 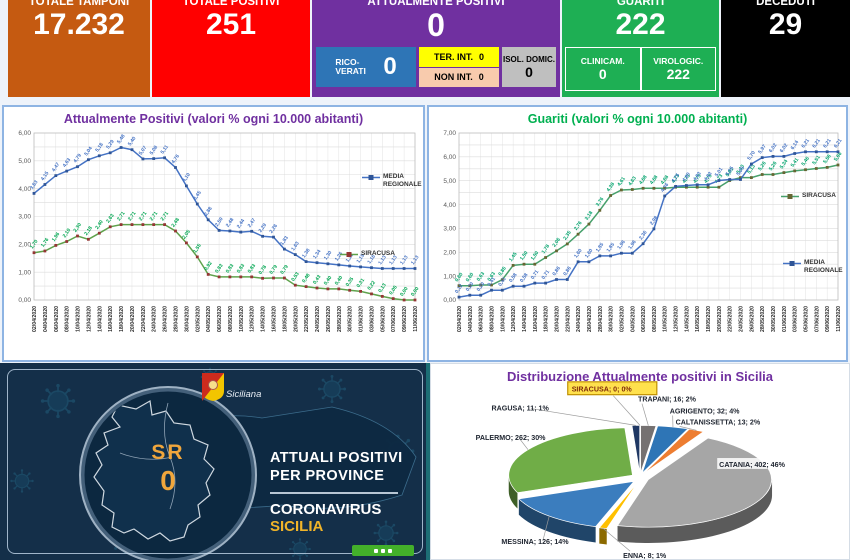 What do you see at coordinates (638, 119) in the screenshot?
I see `svg-text:Guariti (valori % ogni 10.000: Guariti (valori % ogni 10.000 abitanti)` at bounding box center [638, 119].